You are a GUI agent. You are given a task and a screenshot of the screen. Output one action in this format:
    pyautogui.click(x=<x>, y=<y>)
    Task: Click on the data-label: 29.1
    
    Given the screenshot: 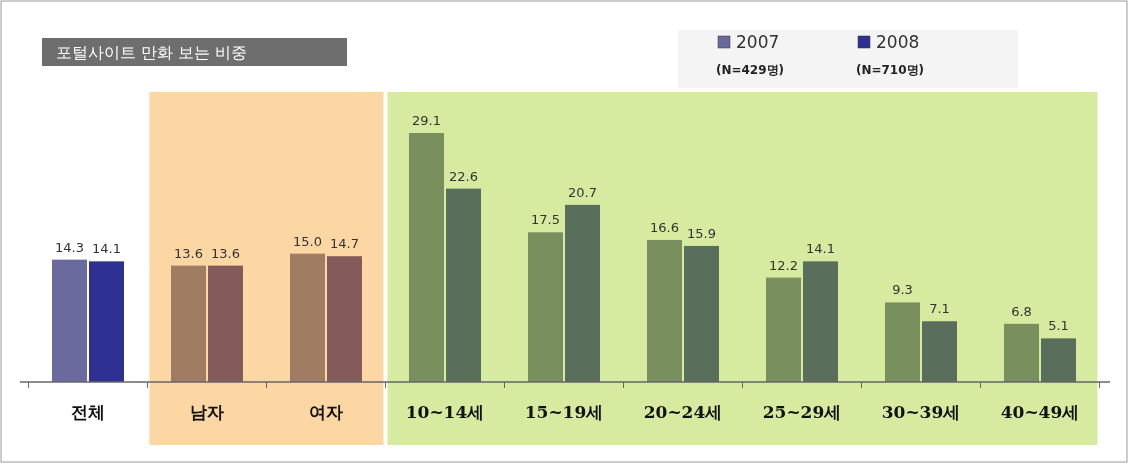 What is the action you would take?
    pyautogui.click(x=426, y=120)
    